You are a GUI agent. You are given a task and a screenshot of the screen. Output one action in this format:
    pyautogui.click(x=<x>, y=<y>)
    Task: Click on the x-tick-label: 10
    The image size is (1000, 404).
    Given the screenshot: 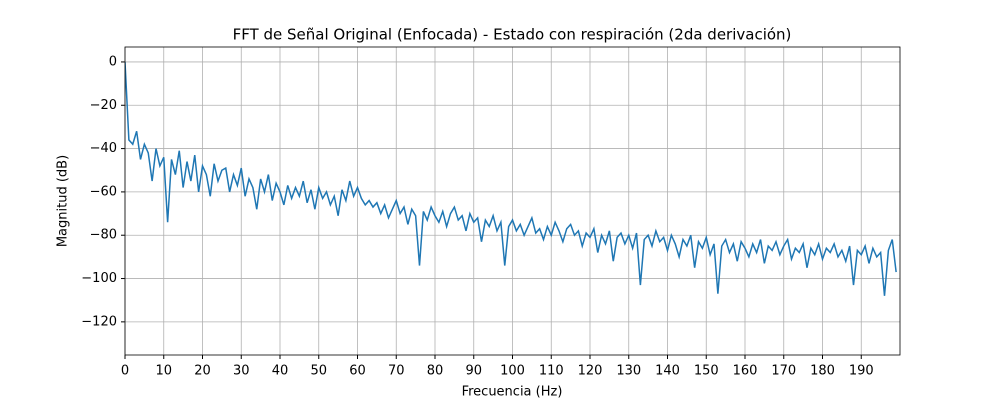 What is the action you would take?
    pyautogui.click(x=163, y=371)
    